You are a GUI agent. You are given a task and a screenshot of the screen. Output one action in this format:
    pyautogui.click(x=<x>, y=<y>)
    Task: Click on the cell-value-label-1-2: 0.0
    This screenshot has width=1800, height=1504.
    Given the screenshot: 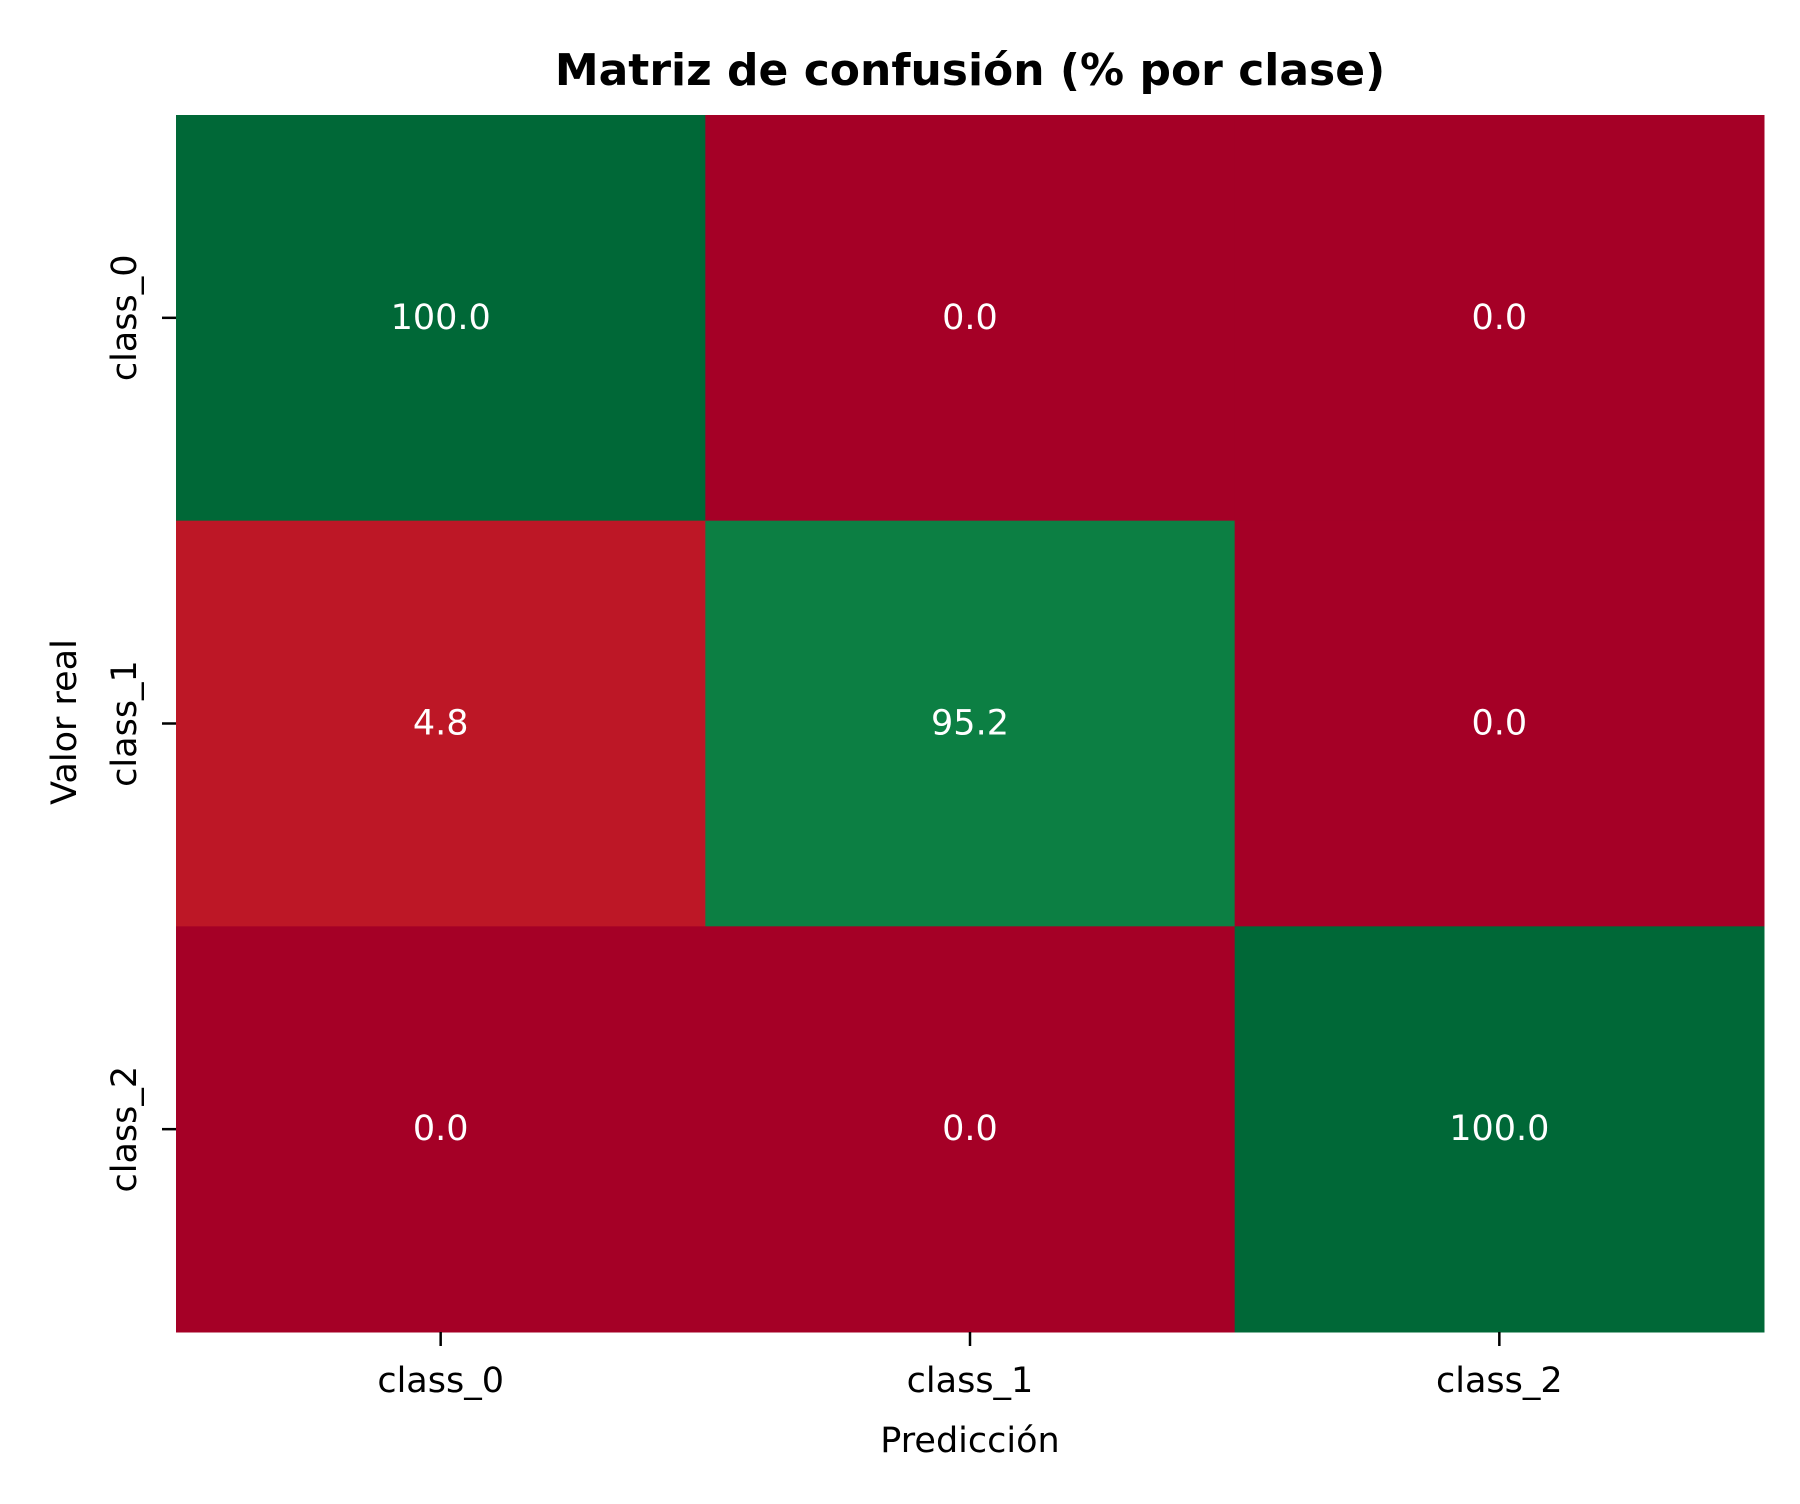 What is the action you would take?
    pyautogui.click(x=1499, y=724)
    